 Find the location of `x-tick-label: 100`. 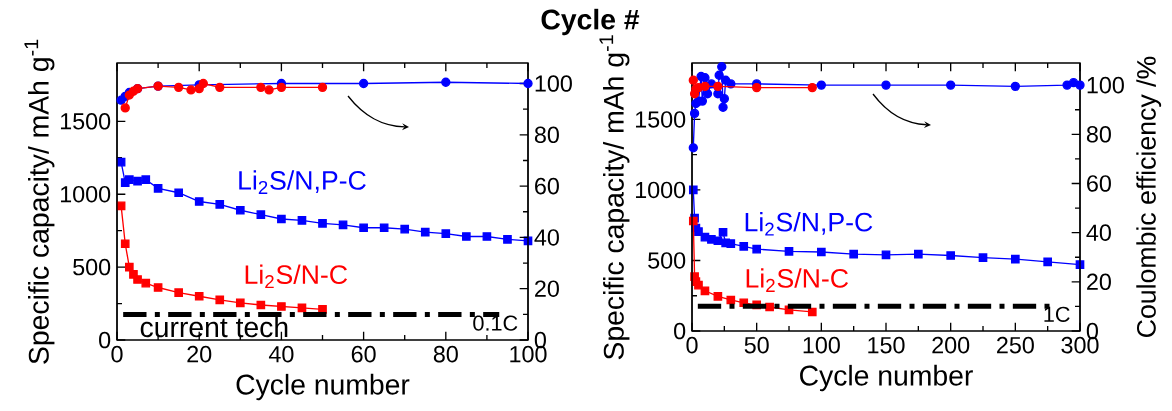

x-tick-label: 100 is located at coordinates (821, 345).